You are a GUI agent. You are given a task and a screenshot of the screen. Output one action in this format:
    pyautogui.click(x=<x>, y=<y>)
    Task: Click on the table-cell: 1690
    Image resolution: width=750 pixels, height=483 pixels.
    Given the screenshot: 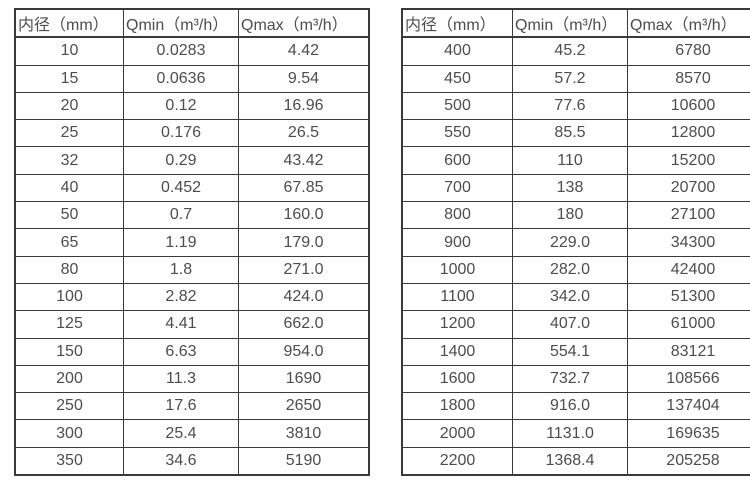 What is the action you would take?
    pyautogui.click(x=304, y=379)
    